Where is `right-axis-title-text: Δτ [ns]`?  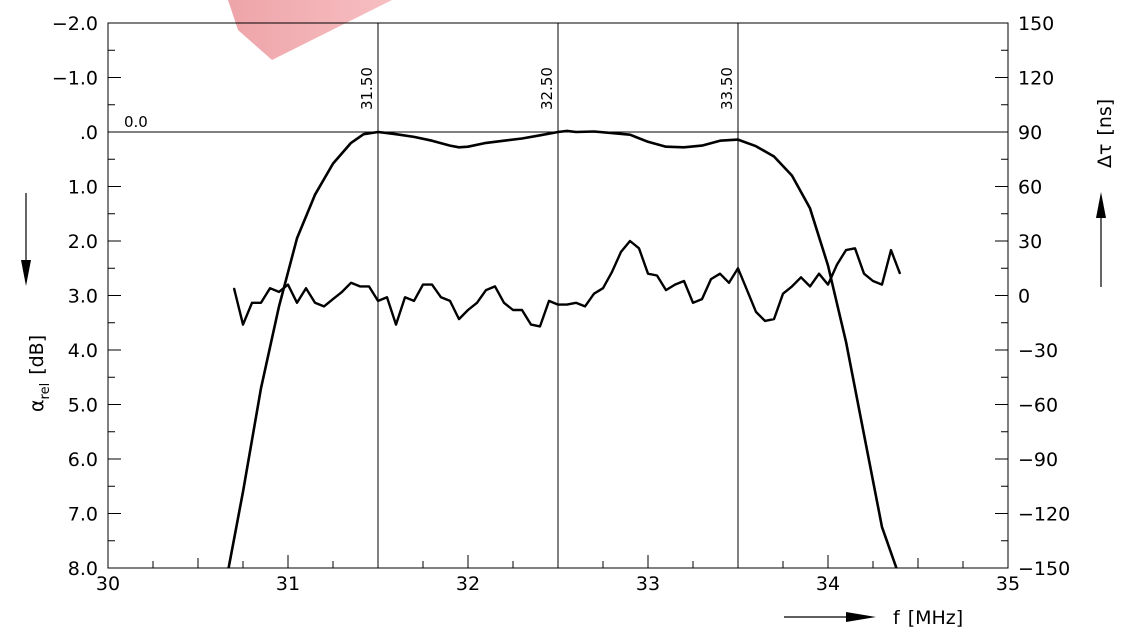 right-axis-title-text: Δτ [ns] is located at coordinates (1105, 133).